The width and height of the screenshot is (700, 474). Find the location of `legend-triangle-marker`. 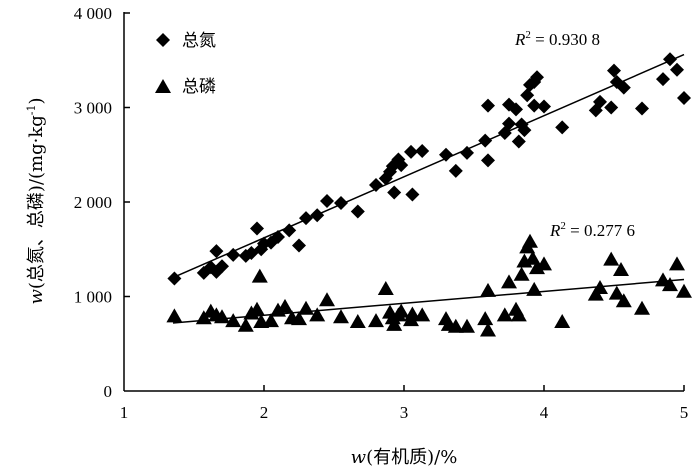

legend-triangle-marker is located at coordinates (163, 86).